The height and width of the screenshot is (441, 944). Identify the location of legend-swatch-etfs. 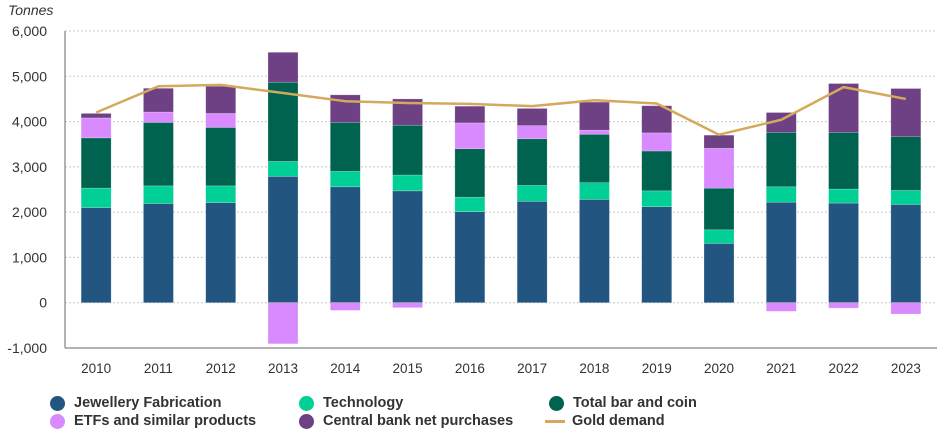
(57, 421).